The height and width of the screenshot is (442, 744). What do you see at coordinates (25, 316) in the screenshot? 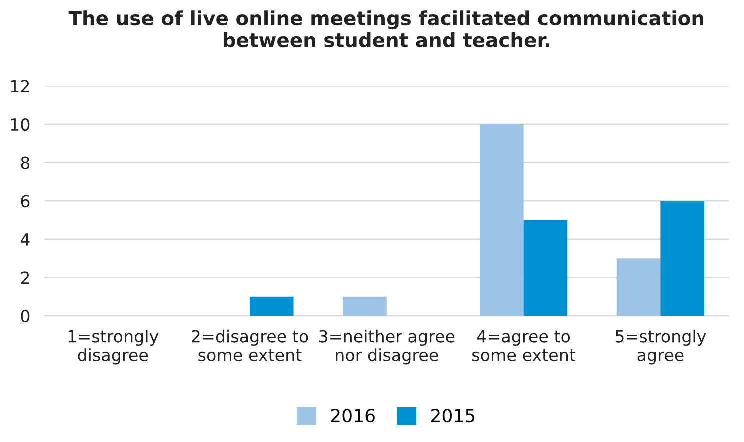
I see `y-tick-label: 0` at bounding box center [25, 316].